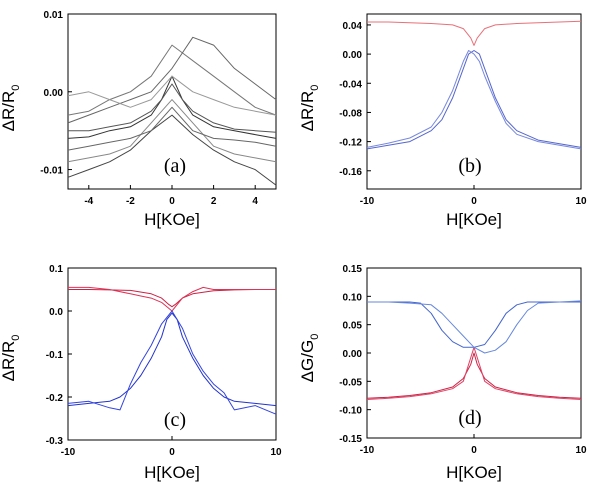 This screenshot has height=491, width=589. Describe the element at coordinates (350, 84) in the screenshot. I see `y-tick-label: -0.04` at that location.